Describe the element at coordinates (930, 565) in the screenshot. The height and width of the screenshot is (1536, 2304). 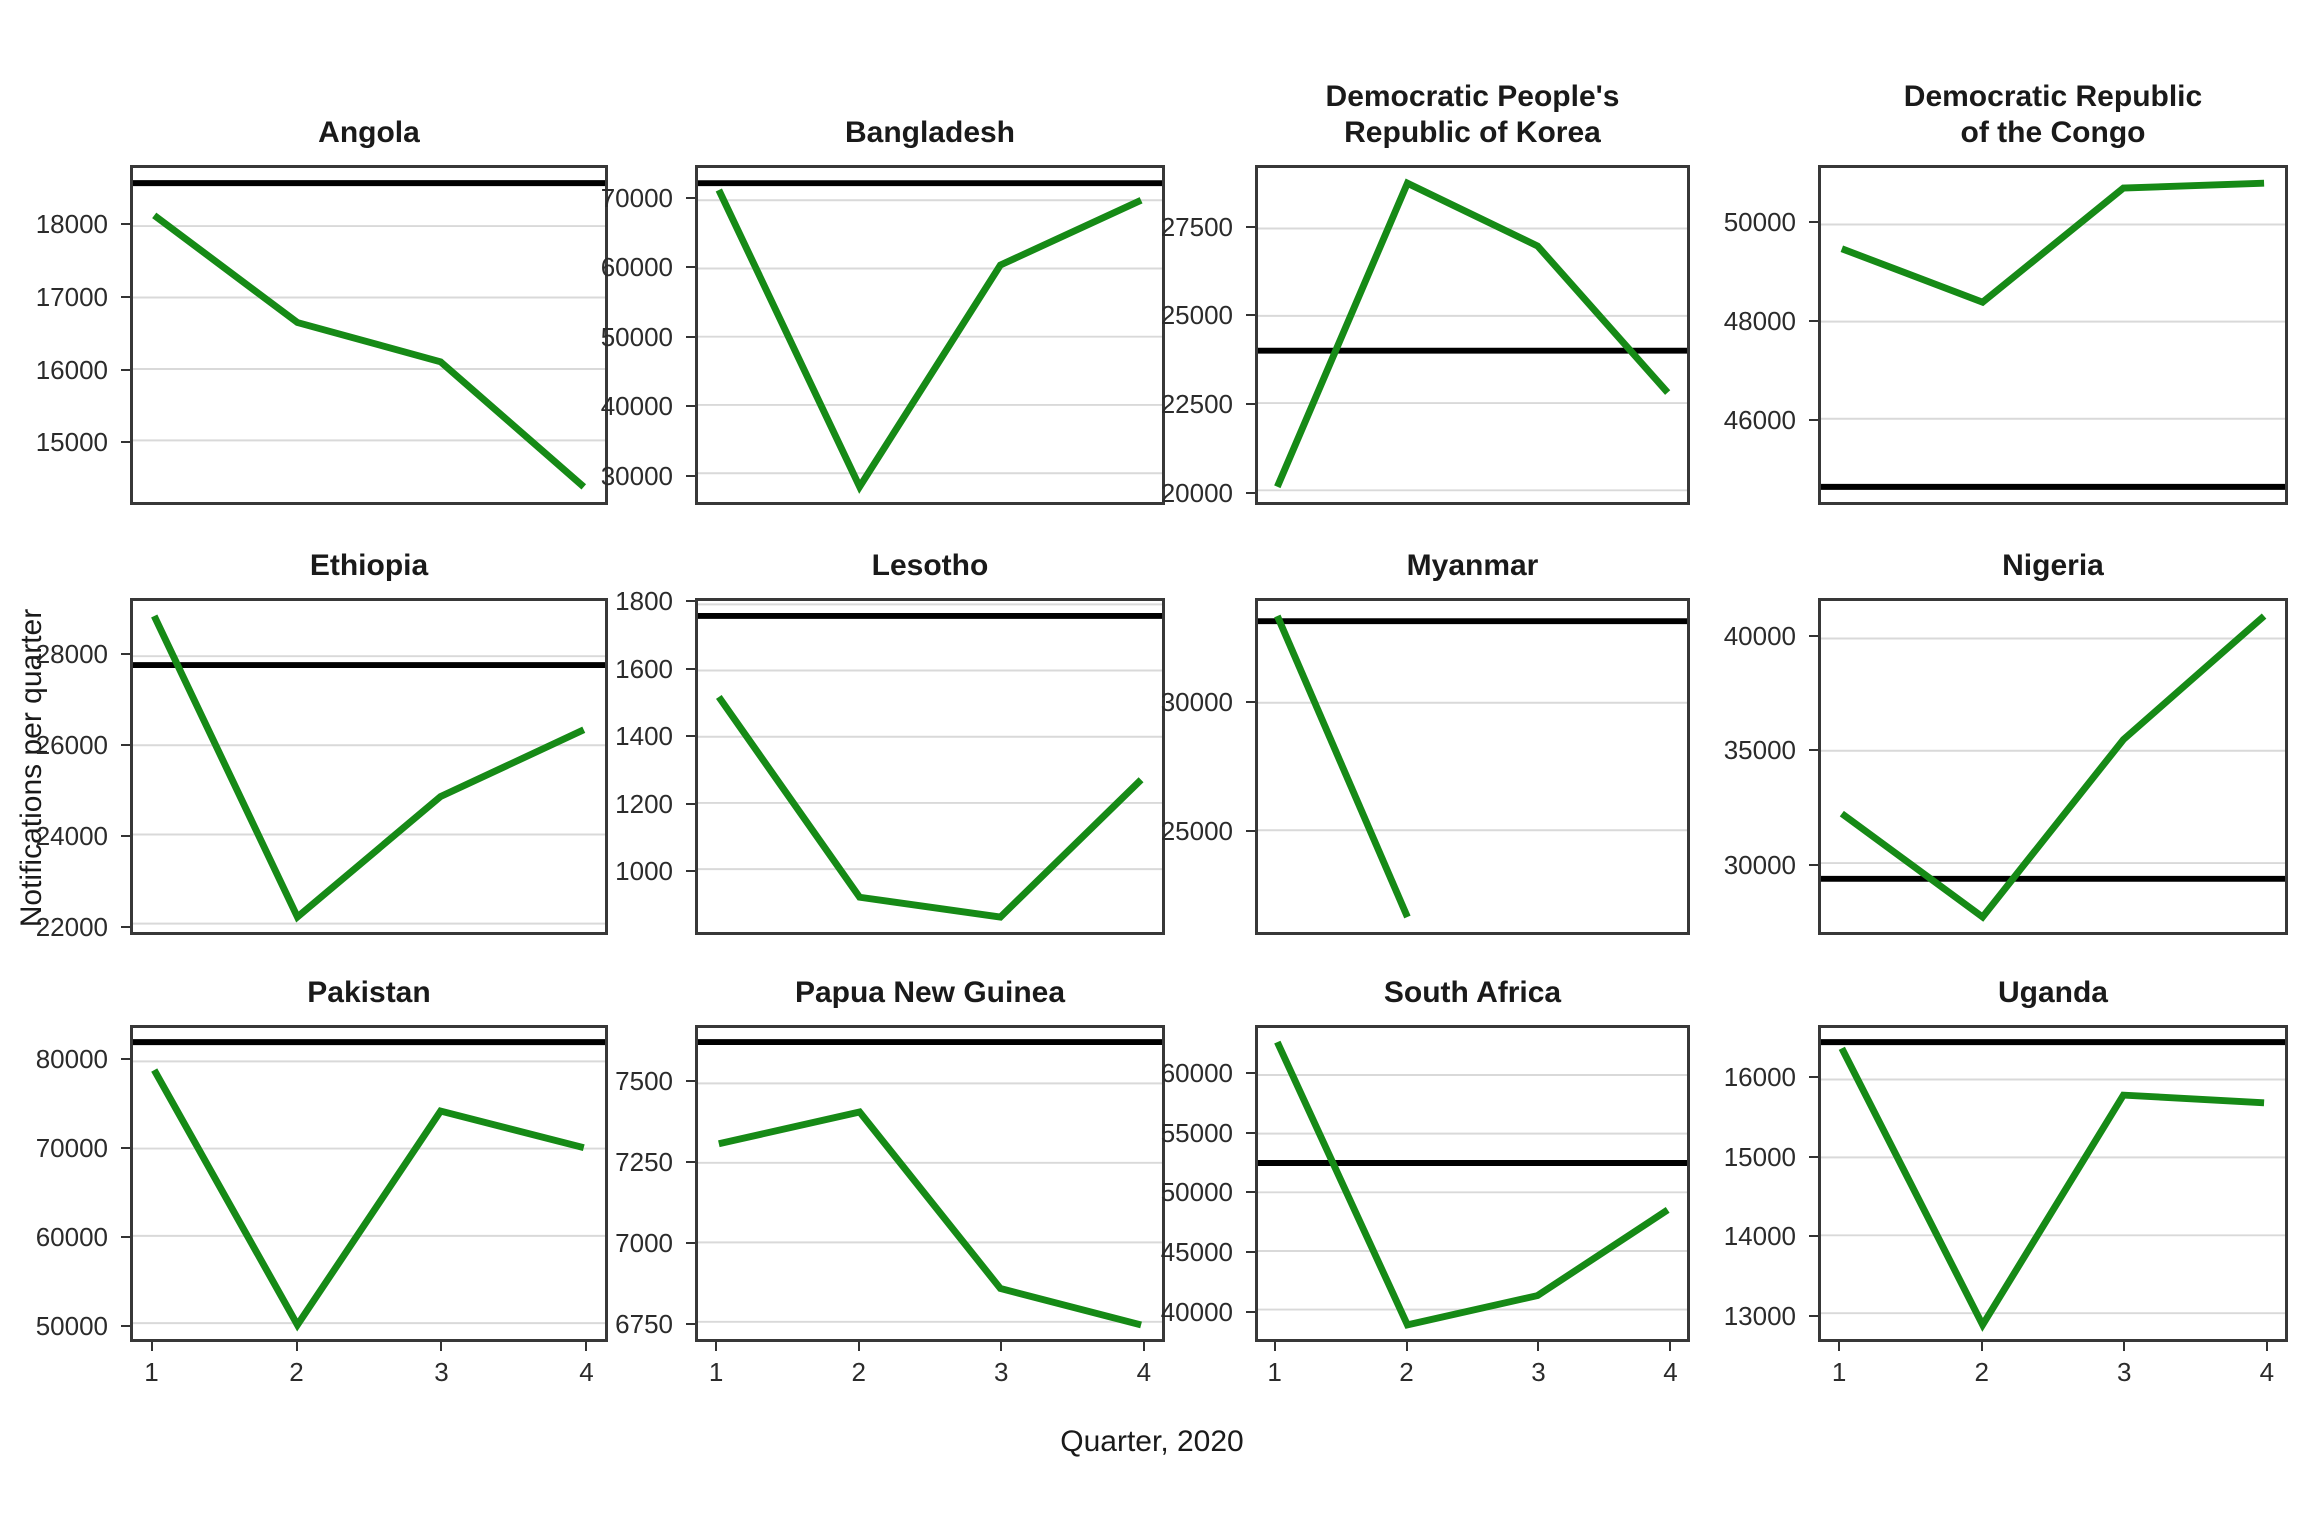
I see `facet-title-line: Lesotho` at that location.